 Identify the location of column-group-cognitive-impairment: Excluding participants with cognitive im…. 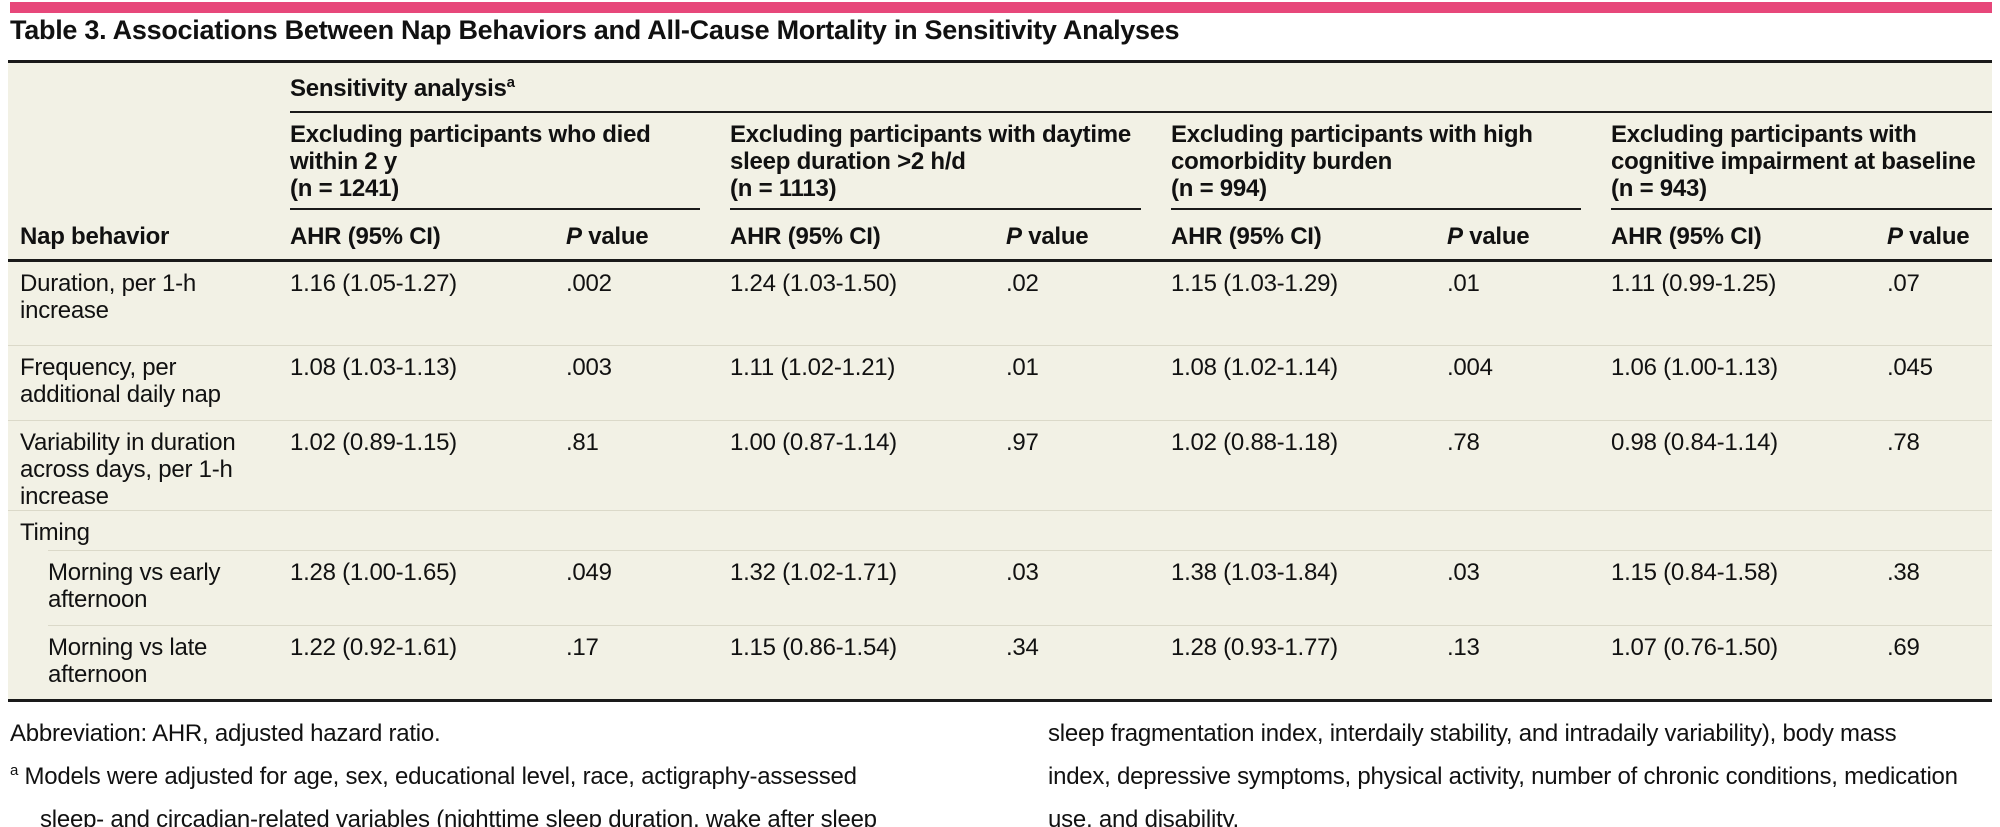
(1801, 161).